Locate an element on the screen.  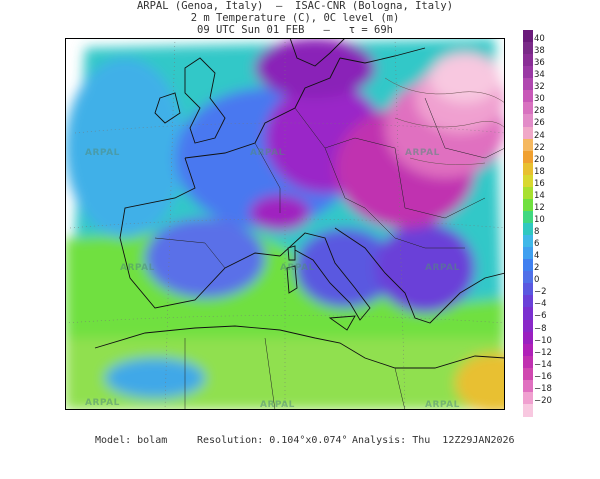
colorbar-tick-label: −14 is located at coordinates (543, 364).